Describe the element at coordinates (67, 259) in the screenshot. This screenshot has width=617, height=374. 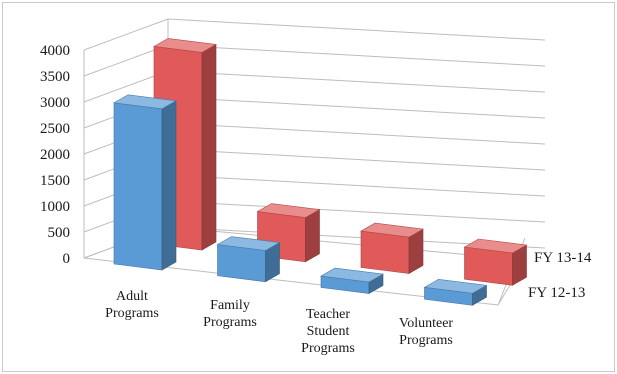
I see `y-tick-label: 0` at that location.